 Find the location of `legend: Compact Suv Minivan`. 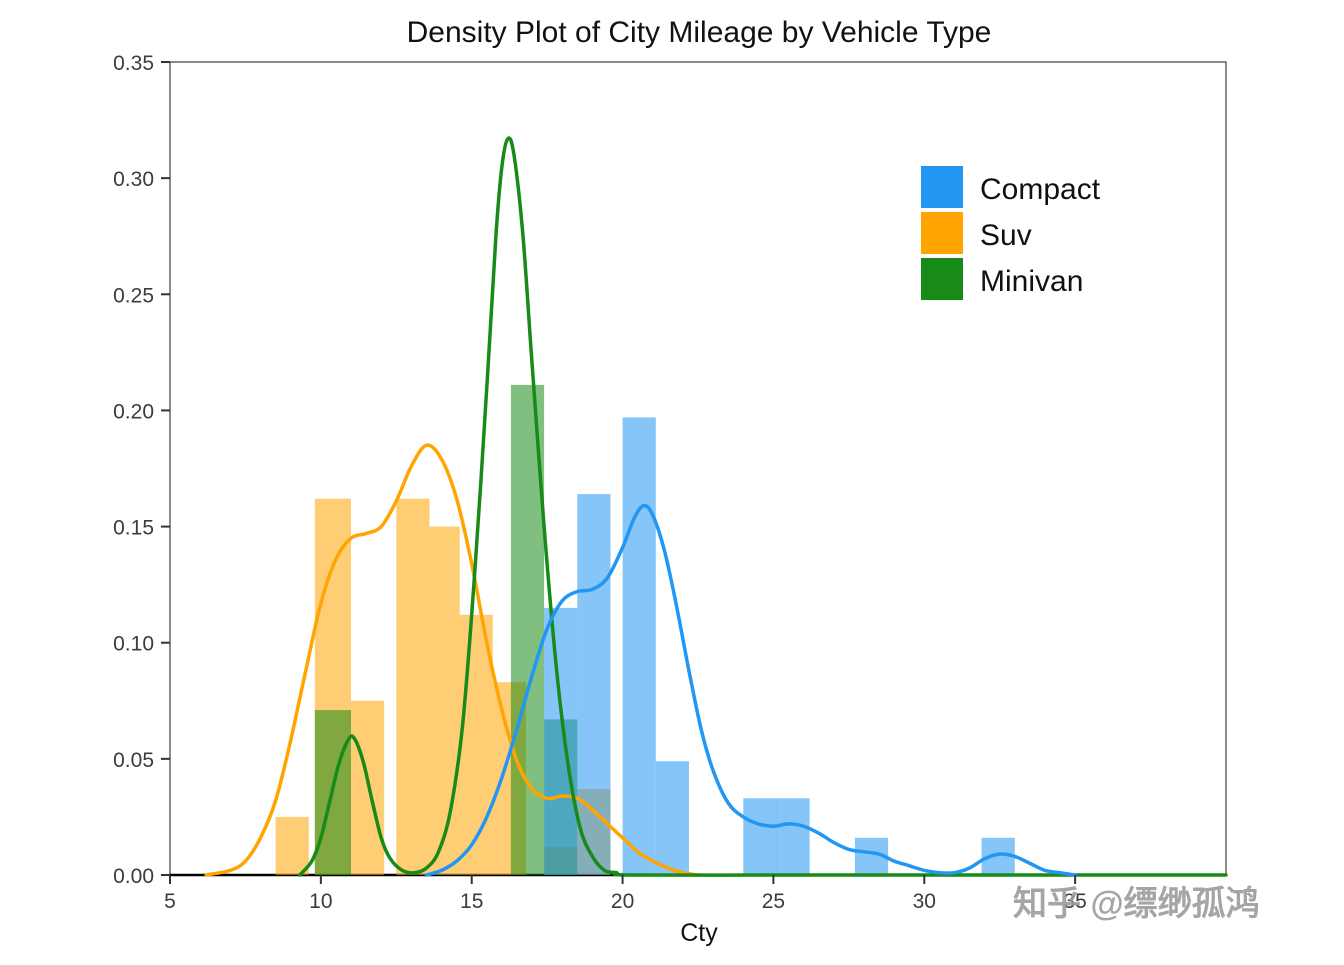

legend: Compact Suv Minivan is located at coordinates (1011, 233).